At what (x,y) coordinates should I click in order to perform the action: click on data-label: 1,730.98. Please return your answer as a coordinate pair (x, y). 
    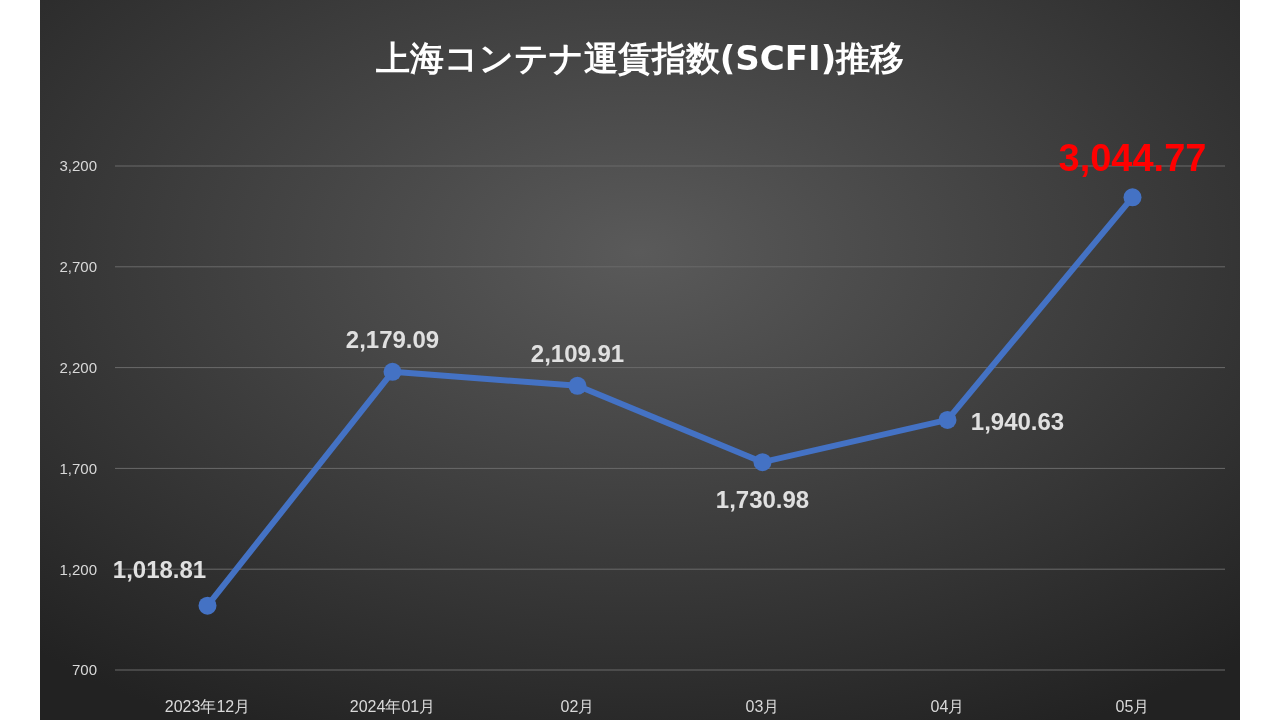
    Looking at the image, I should click on (762, 500).